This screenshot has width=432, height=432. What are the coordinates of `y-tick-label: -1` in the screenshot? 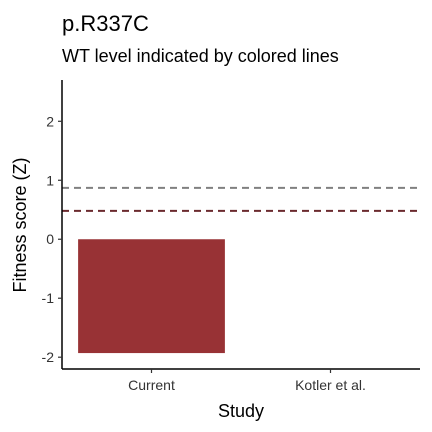 It's located at (48, 298).